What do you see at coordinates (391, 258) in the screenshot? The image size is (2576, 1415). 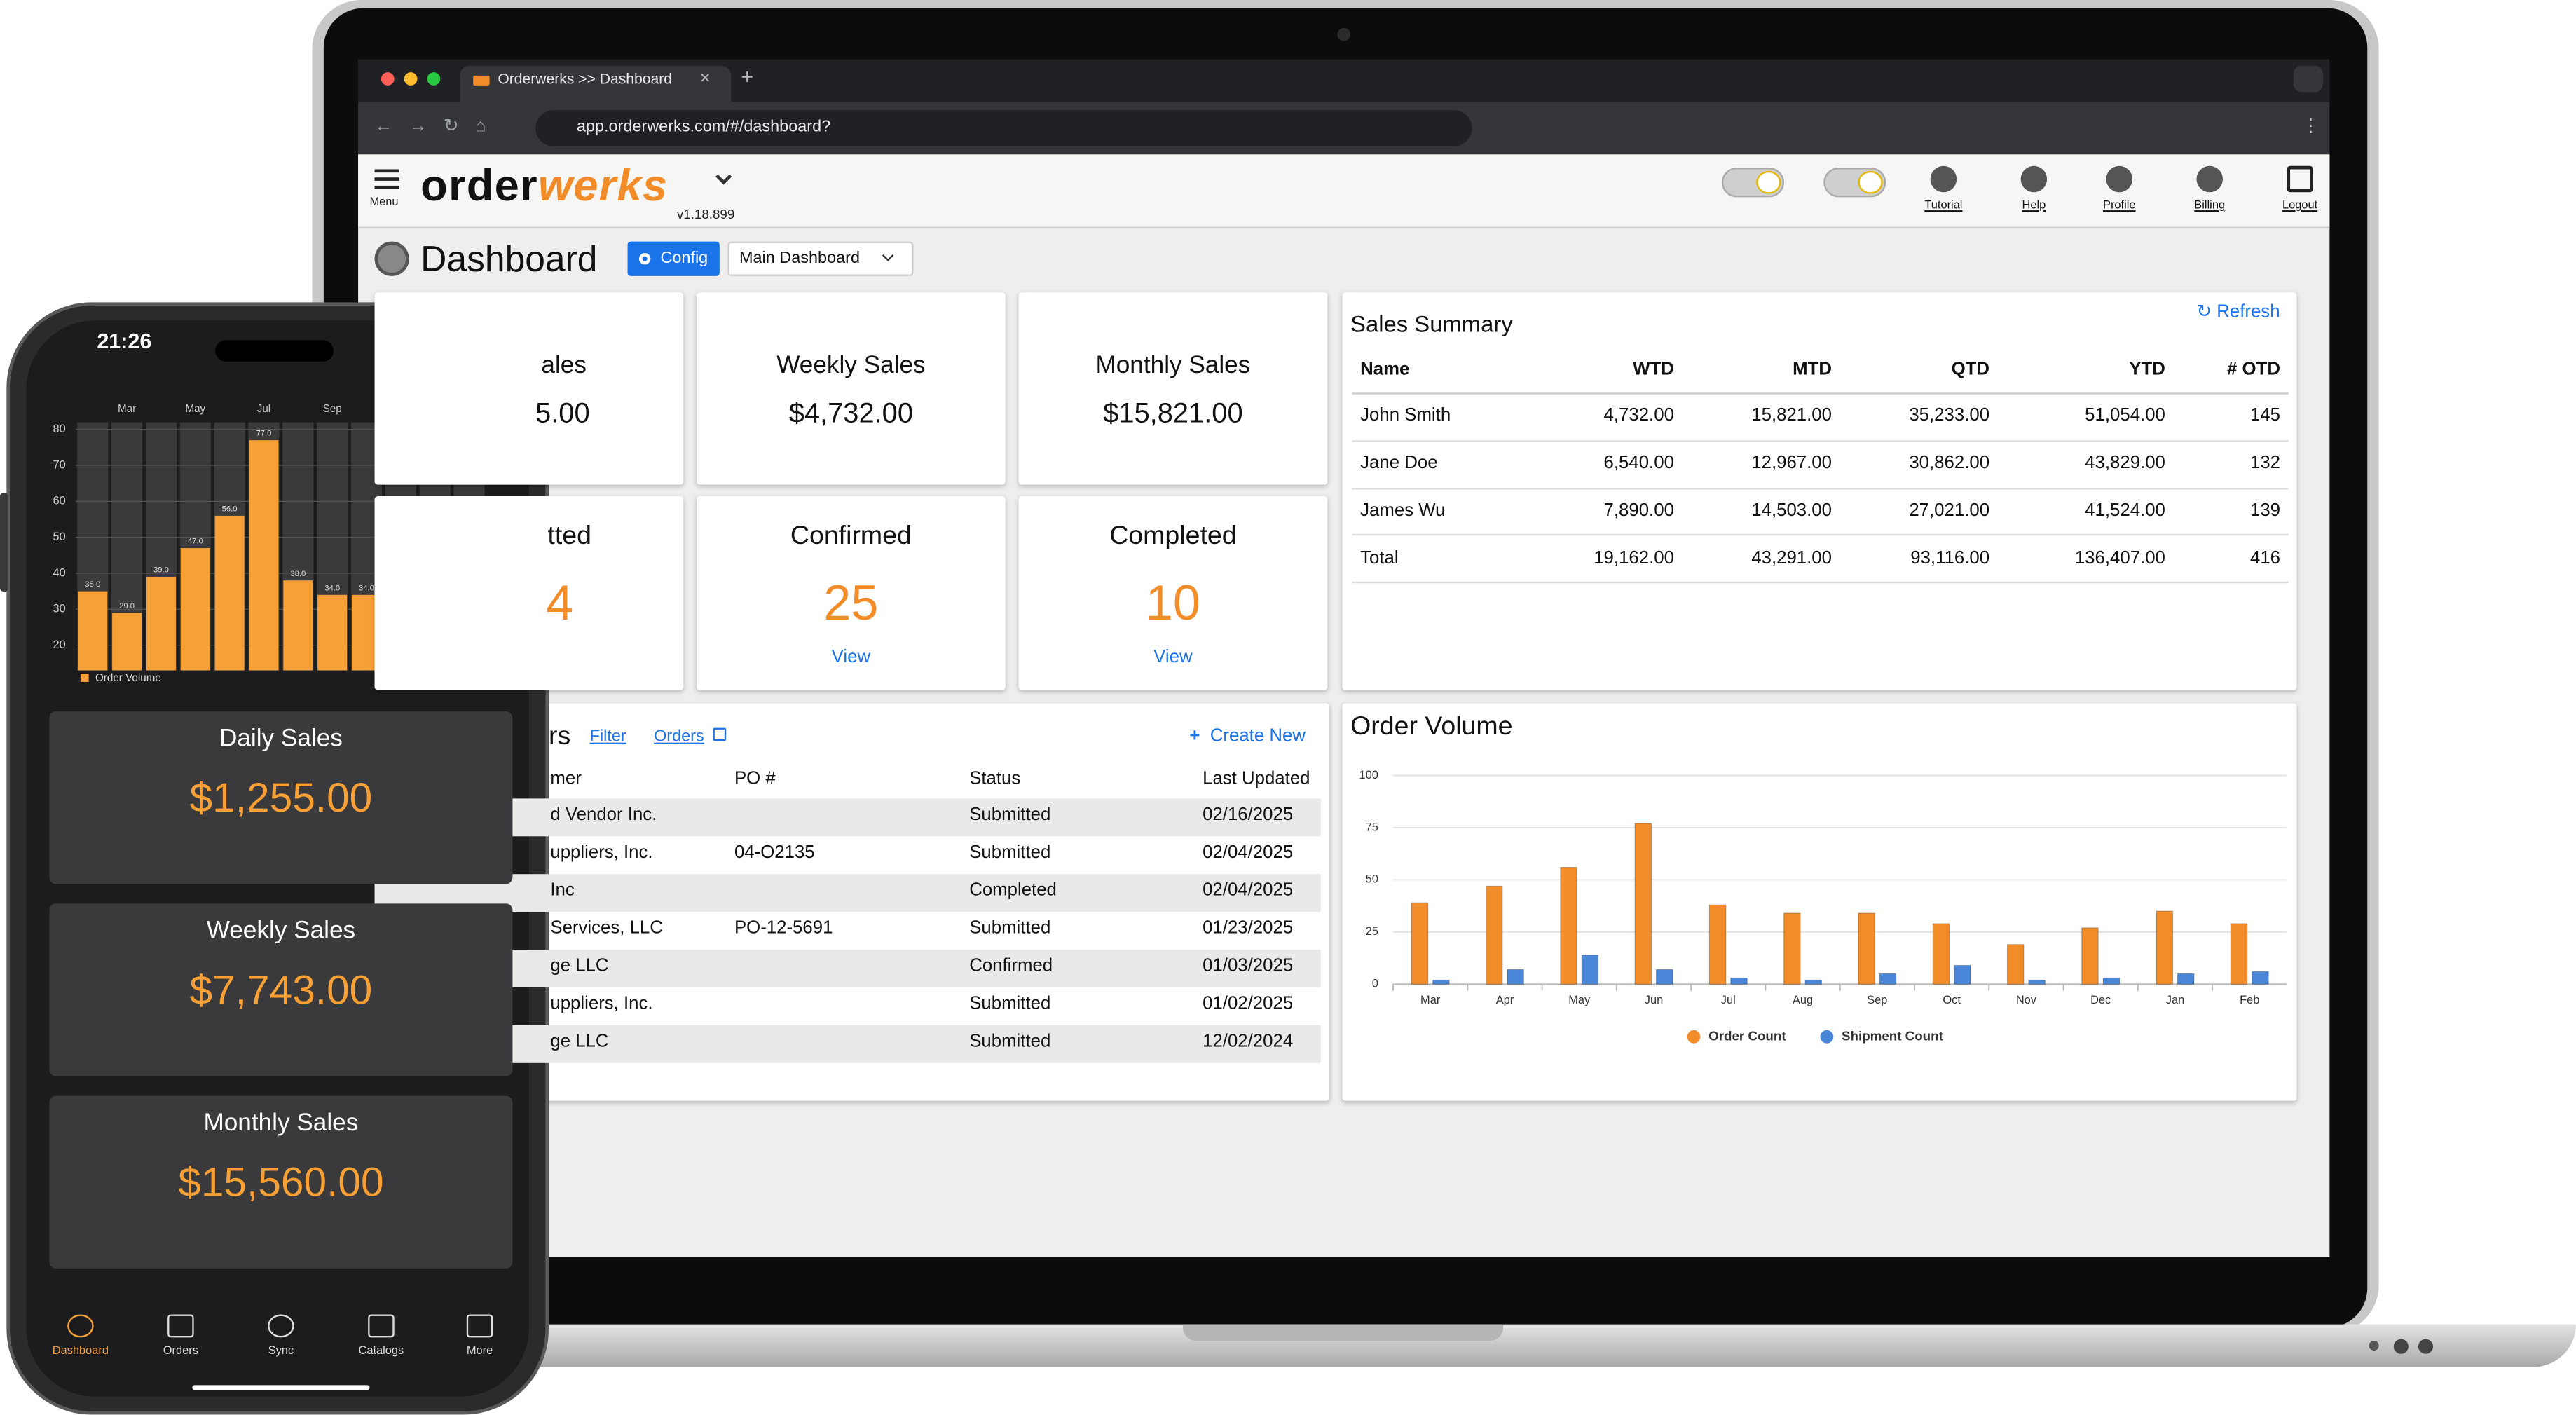 I see `dashboard-icon` at bounding box center [391, 258].